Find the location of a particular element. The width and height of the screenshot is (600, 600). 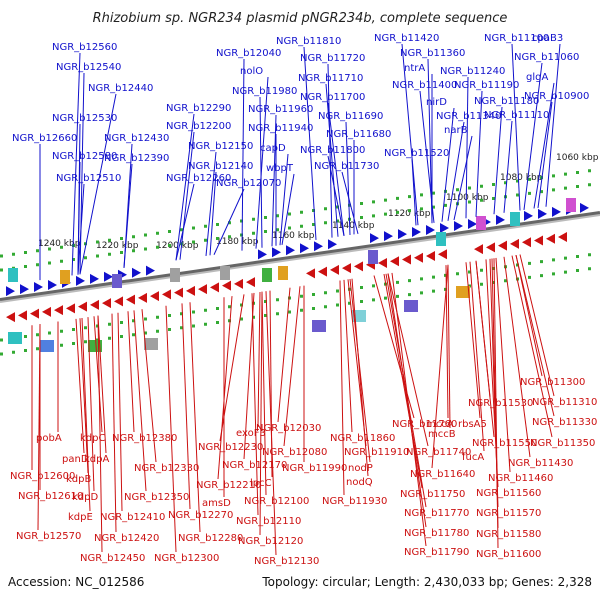

minus-gene-label: NGR_b11930 is located at coordinates (354, 501).